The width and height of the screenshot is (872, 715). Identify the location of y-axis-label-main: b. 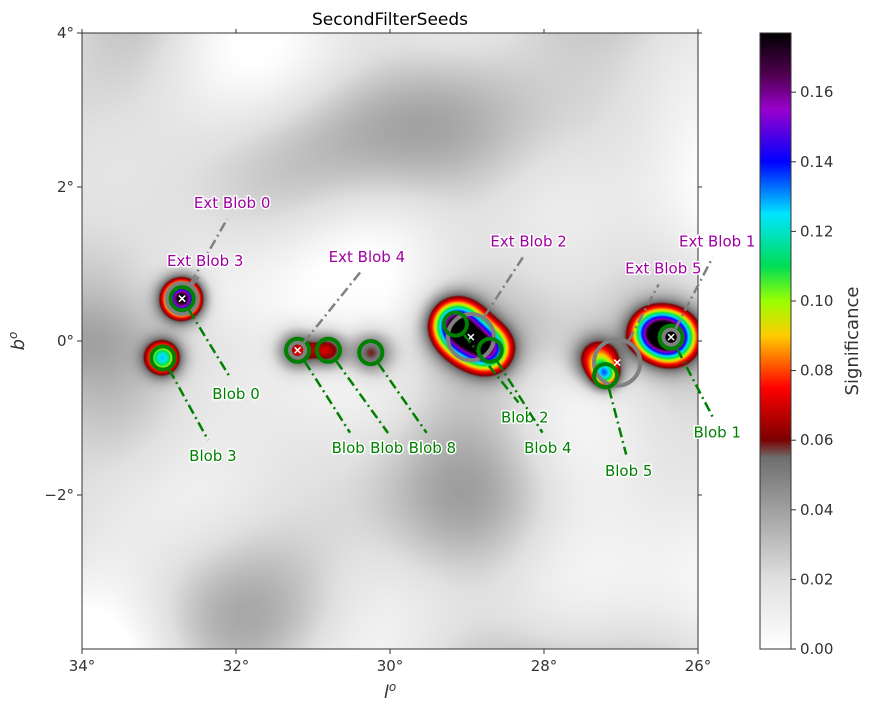
(18, 344).